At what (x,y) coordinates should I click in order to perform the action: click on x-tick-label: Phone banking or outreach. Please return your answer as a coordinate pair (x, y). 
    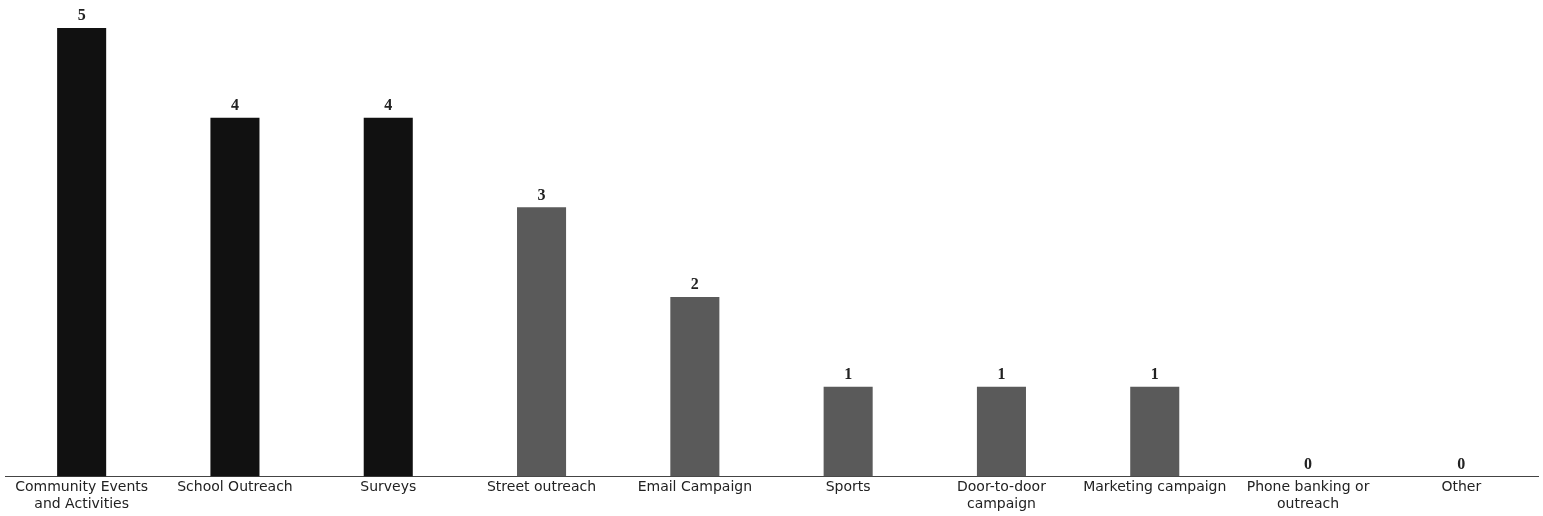
    Looking at the image, I should click on (1308, 495).